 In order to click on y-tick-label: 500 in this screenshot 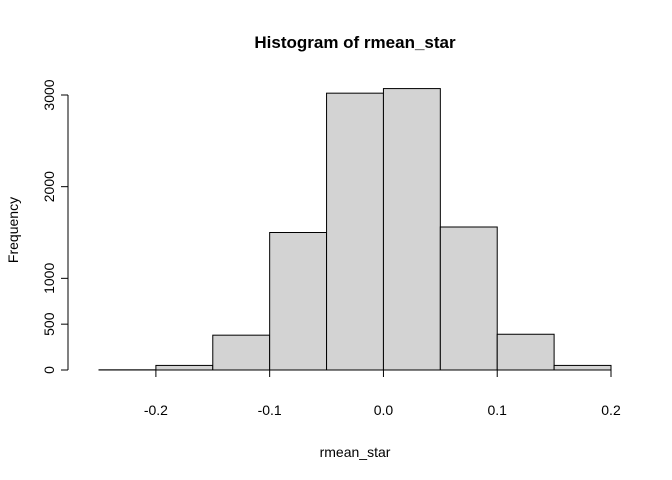, I will do `click(49, 324)`.